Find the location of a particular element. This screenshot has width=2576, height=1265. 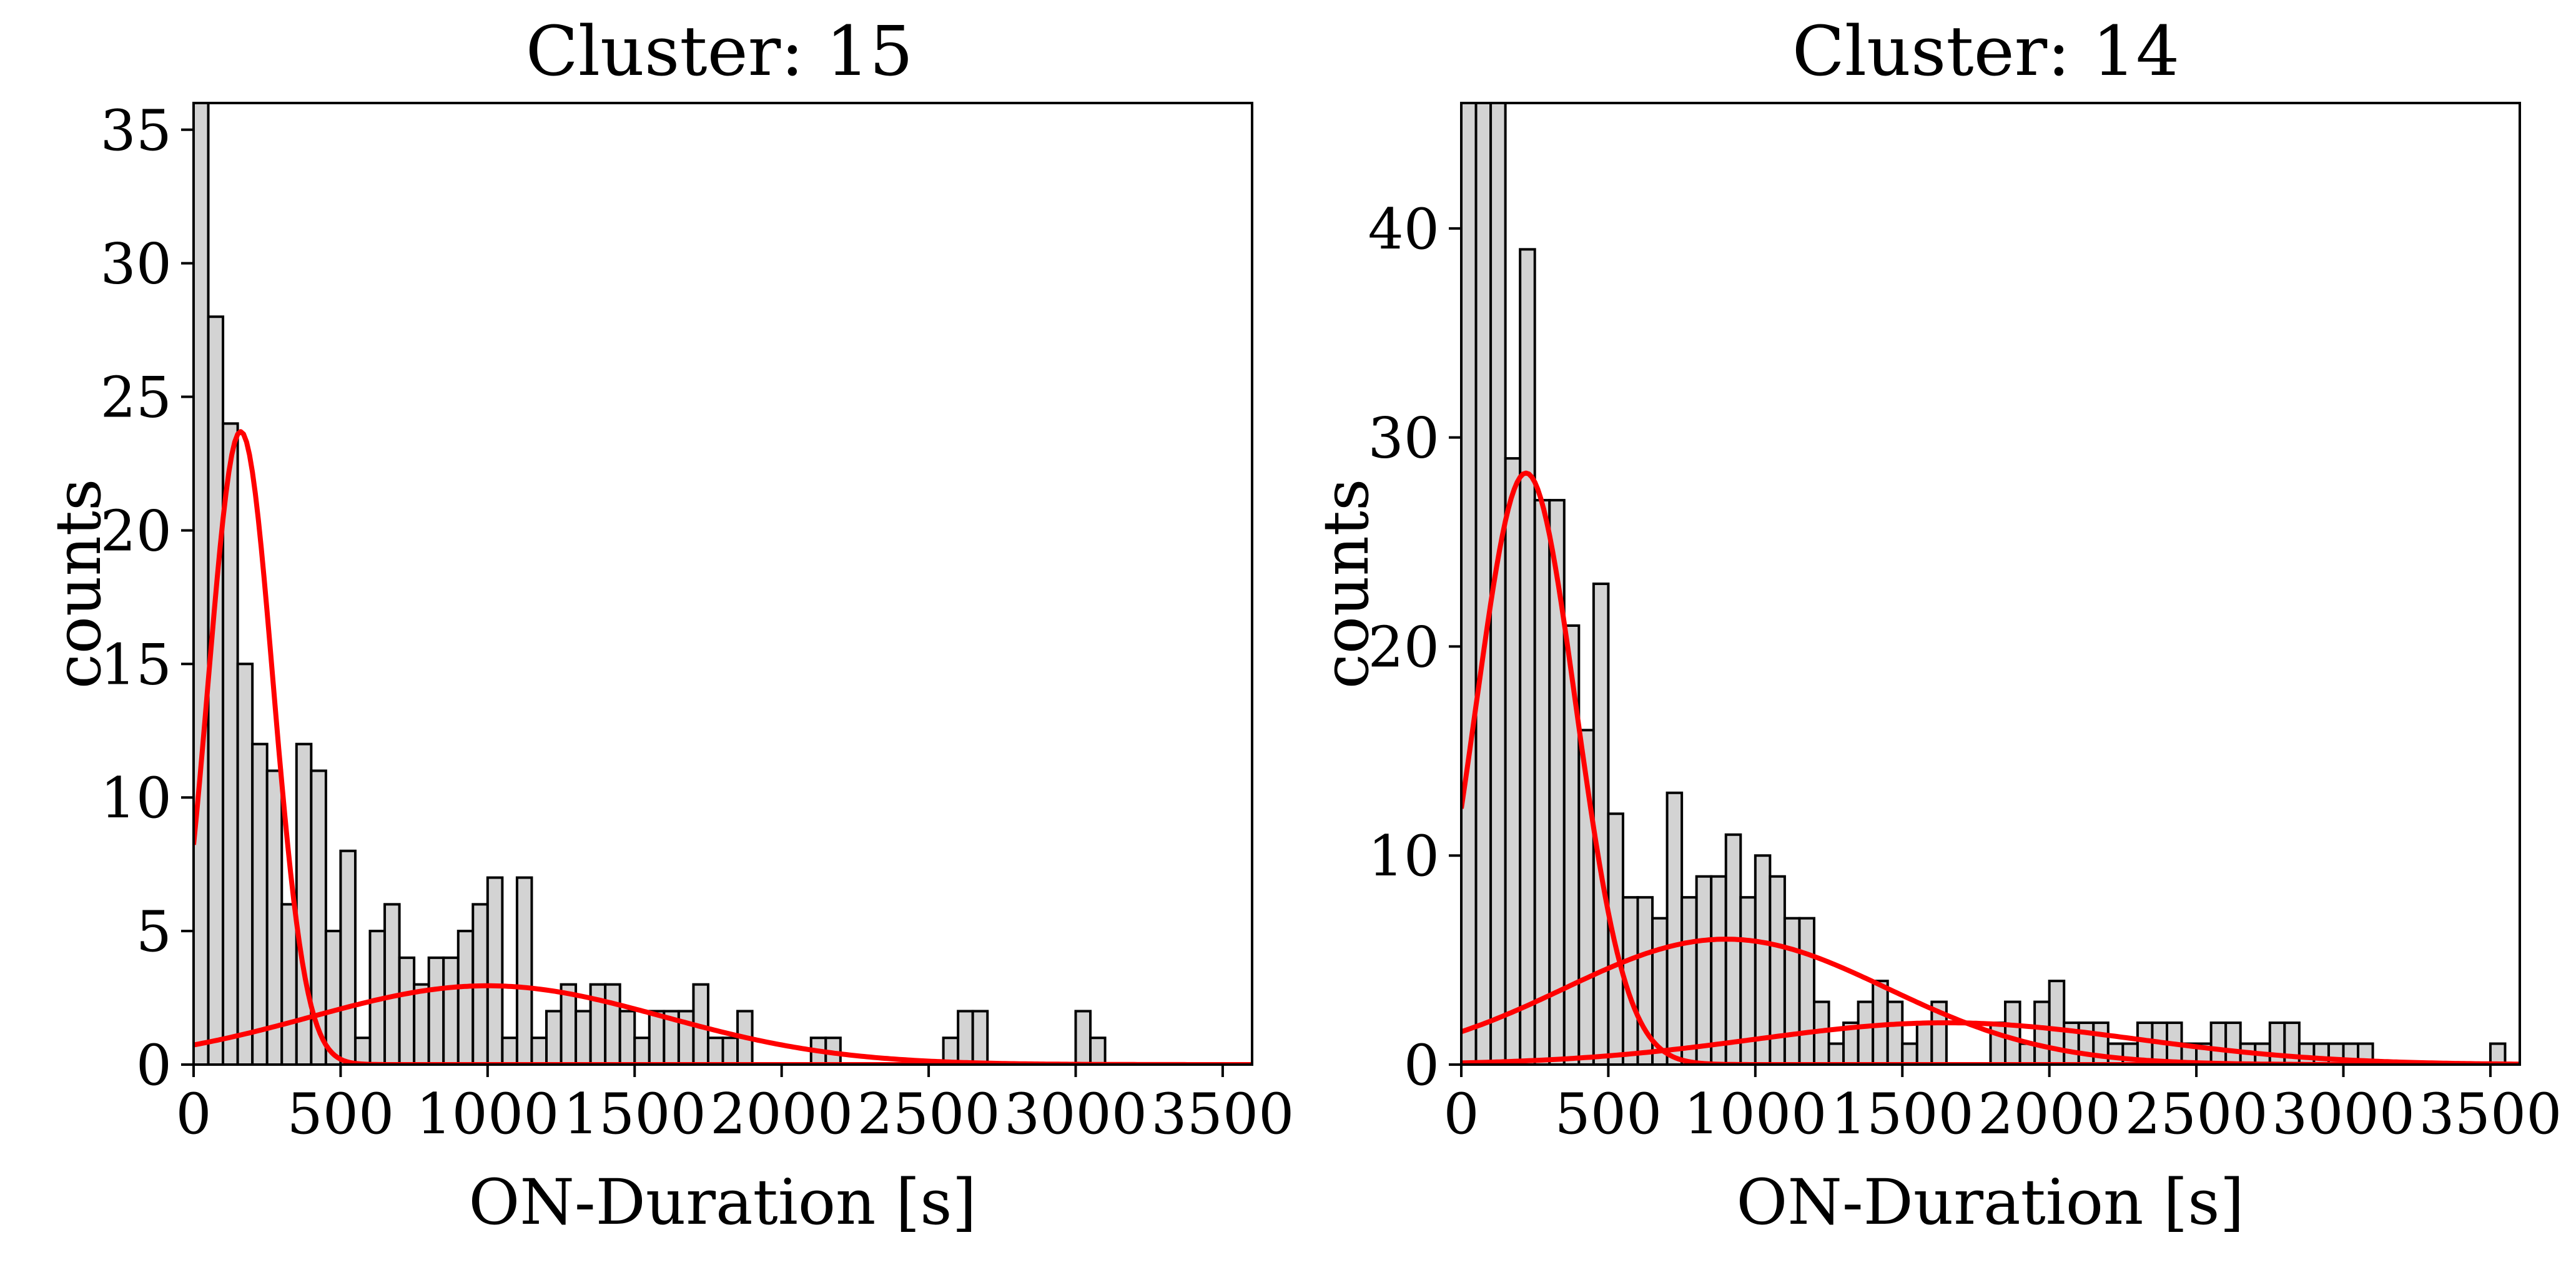

y-axis-ticks: 0 10 20 30 40 is located at coordinates (1414, 647).